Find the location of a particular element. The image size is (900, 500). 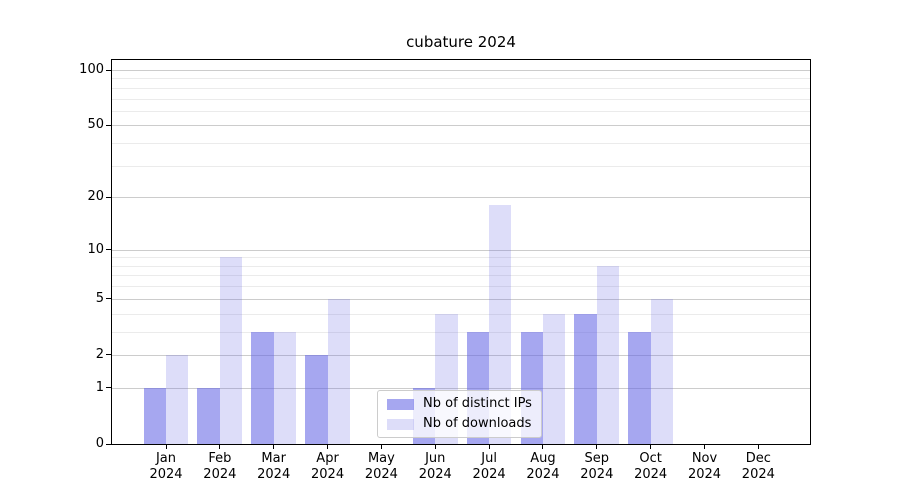

legend-item-downloads: Nb of downloads is located at coordinates (459, 424).